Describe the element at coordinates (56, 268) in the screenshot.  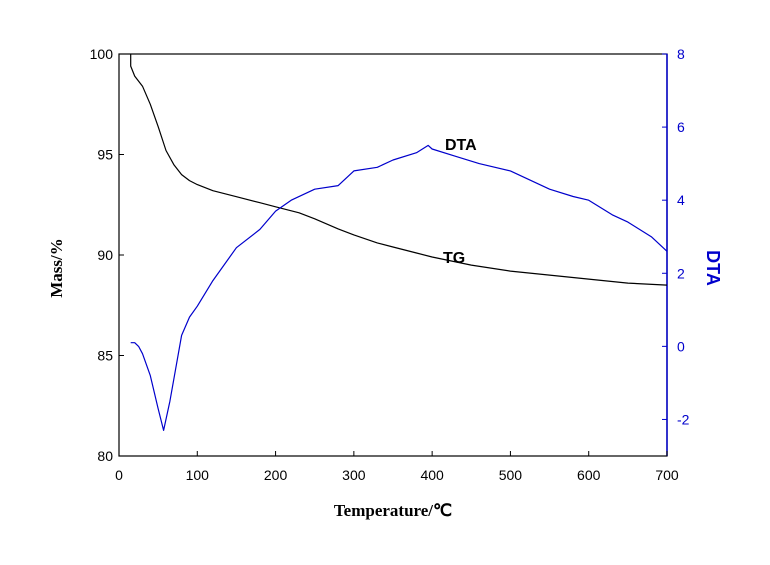
I see `y-left-axis-title: Mass/%` at that location.